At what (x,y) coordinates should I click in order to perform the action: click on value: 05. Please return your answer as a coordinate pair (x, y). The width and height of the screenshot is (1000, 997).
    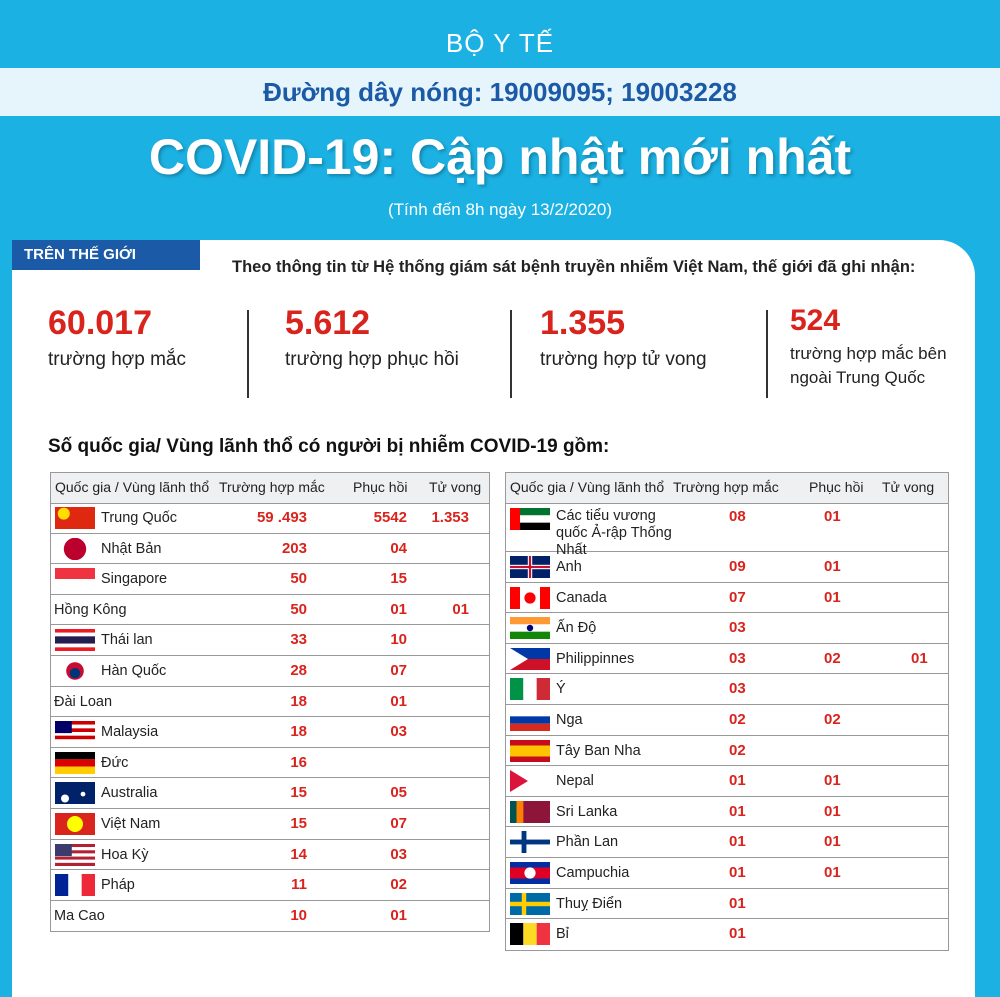
    Looking at the image, I should click on (398, 793).